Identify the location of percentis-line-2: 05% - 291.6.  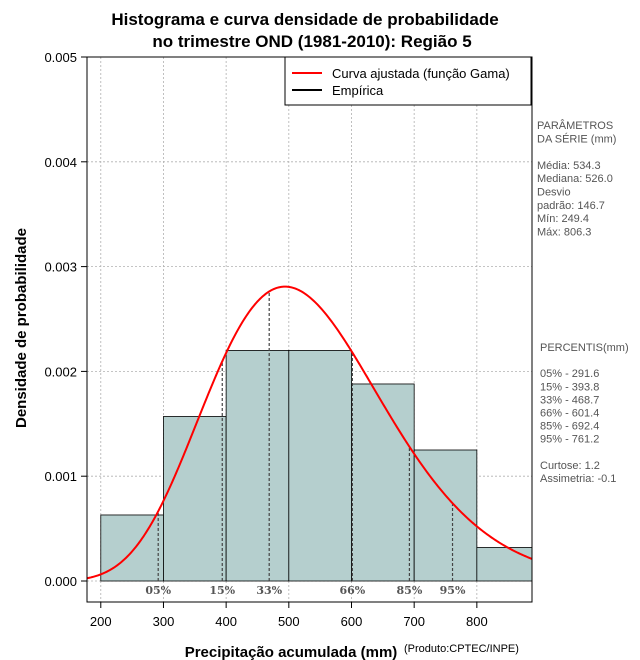
(569, 374).